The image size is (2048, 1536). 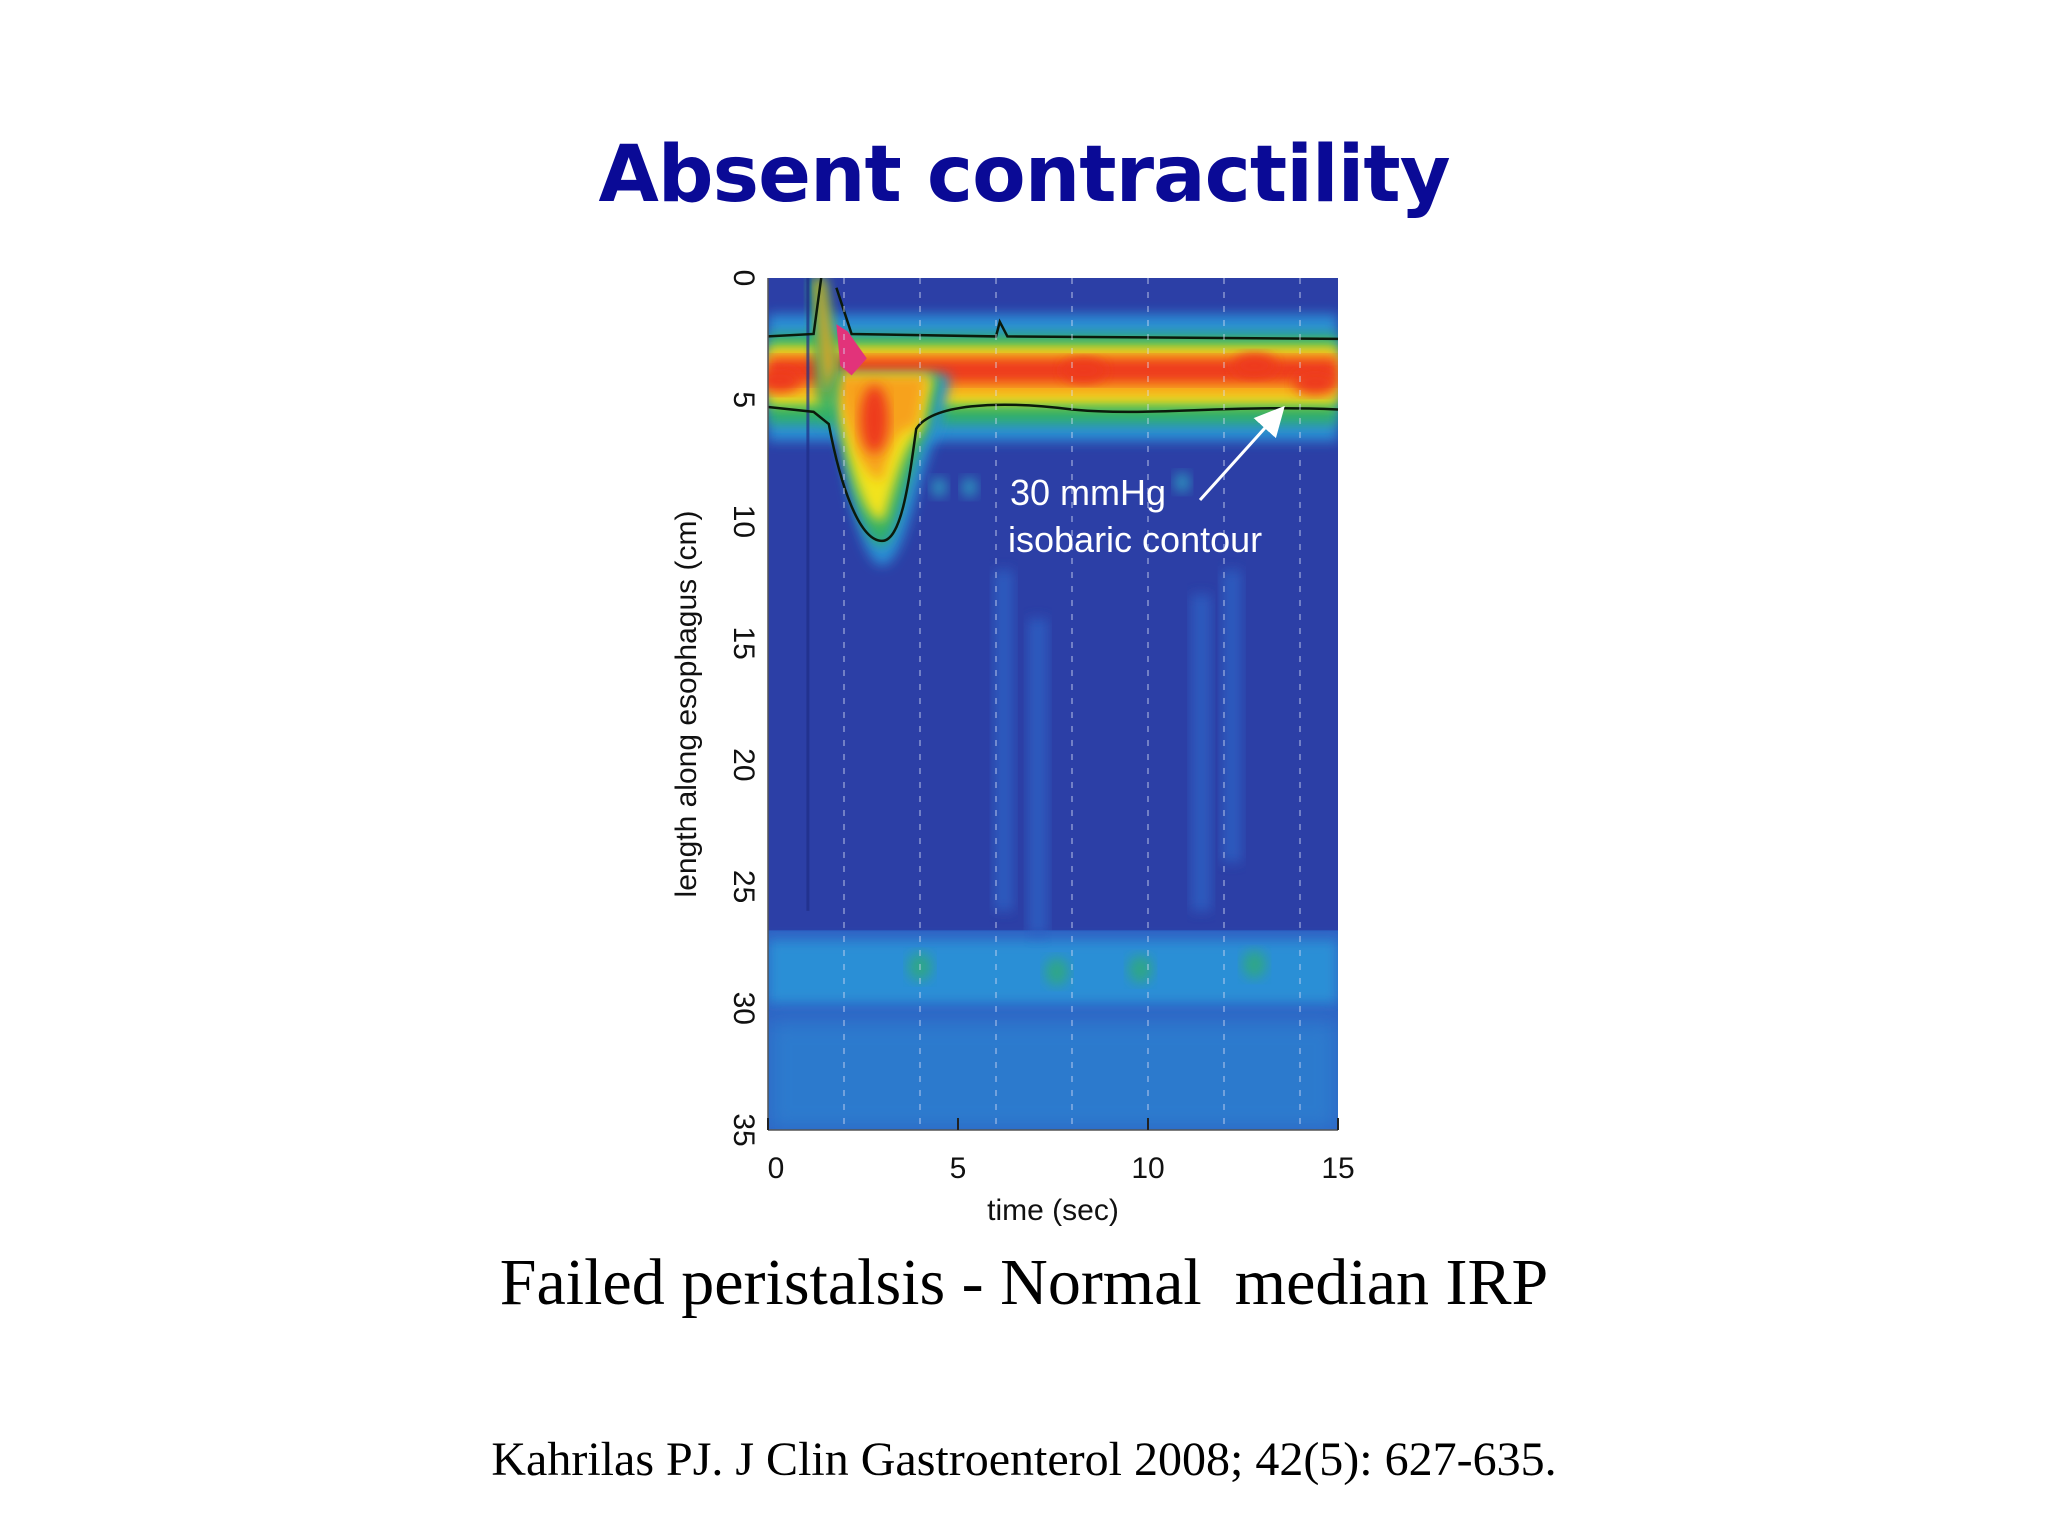 What do you see at coordinates (1337, 1168) in the screenshot?
I see `x-tick-label: 15` at bounding box center [1337, 1168].